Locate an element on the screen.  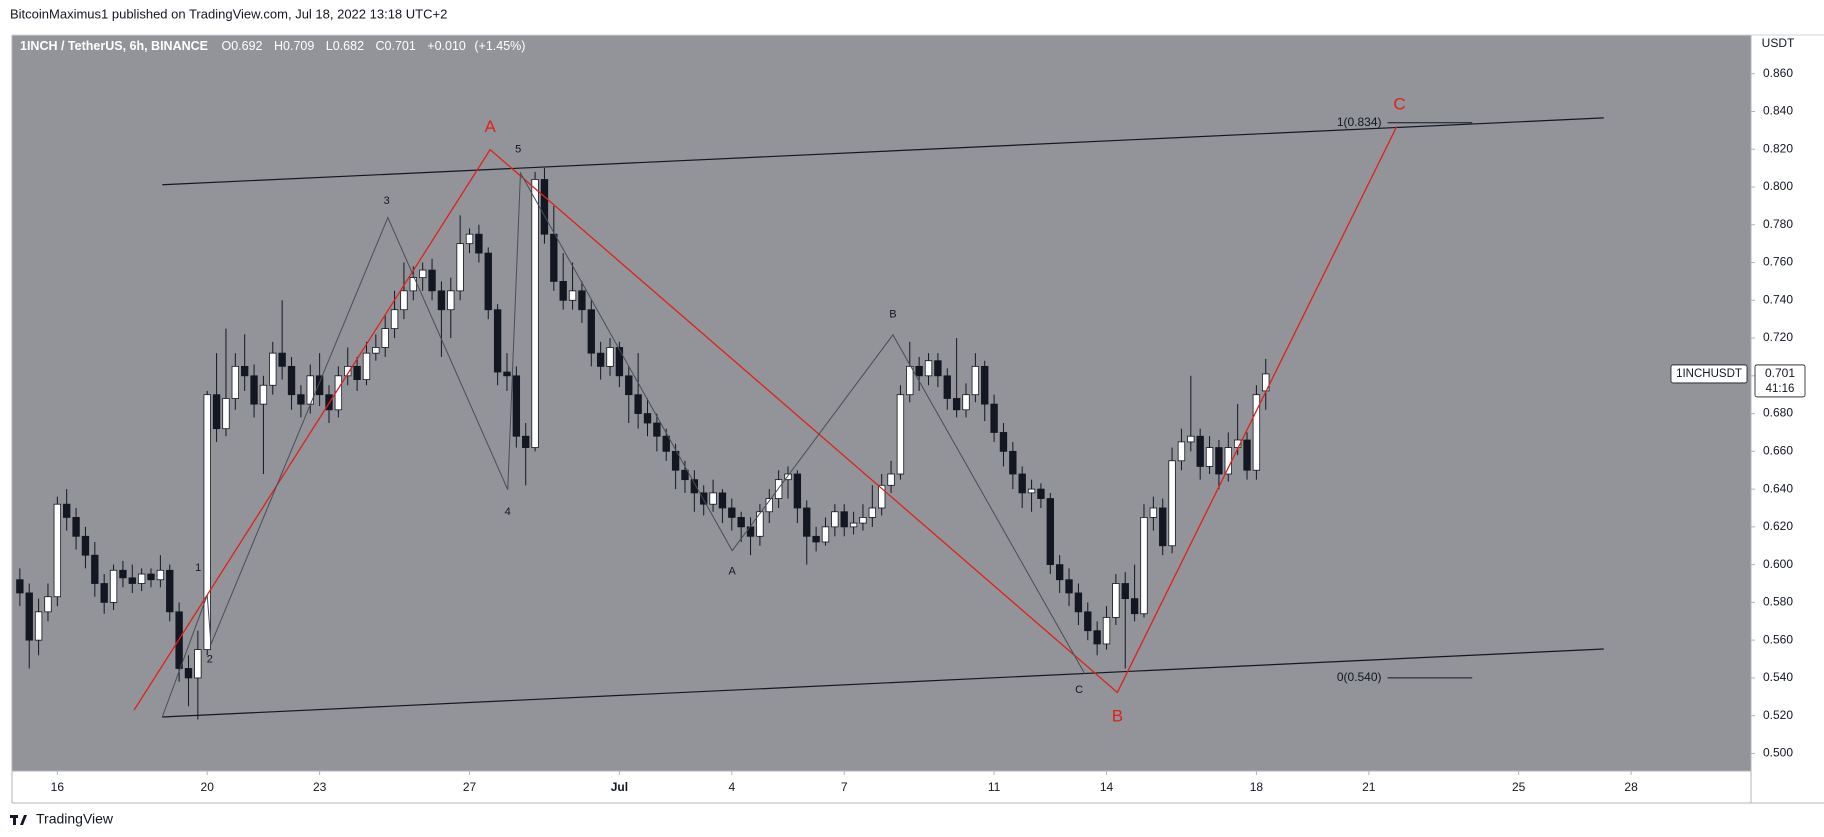
y-tick-label: 0.640 is located at coordinates (1778, 488).